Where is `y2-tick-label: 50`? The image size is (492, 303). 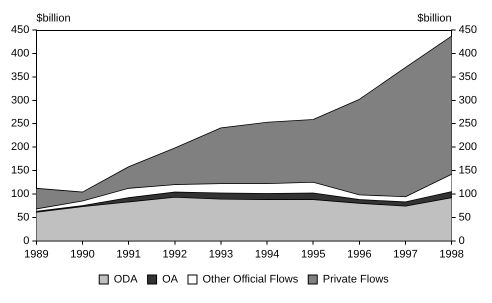 y2-tick-label: 50 is located at coordinates (464, 217).